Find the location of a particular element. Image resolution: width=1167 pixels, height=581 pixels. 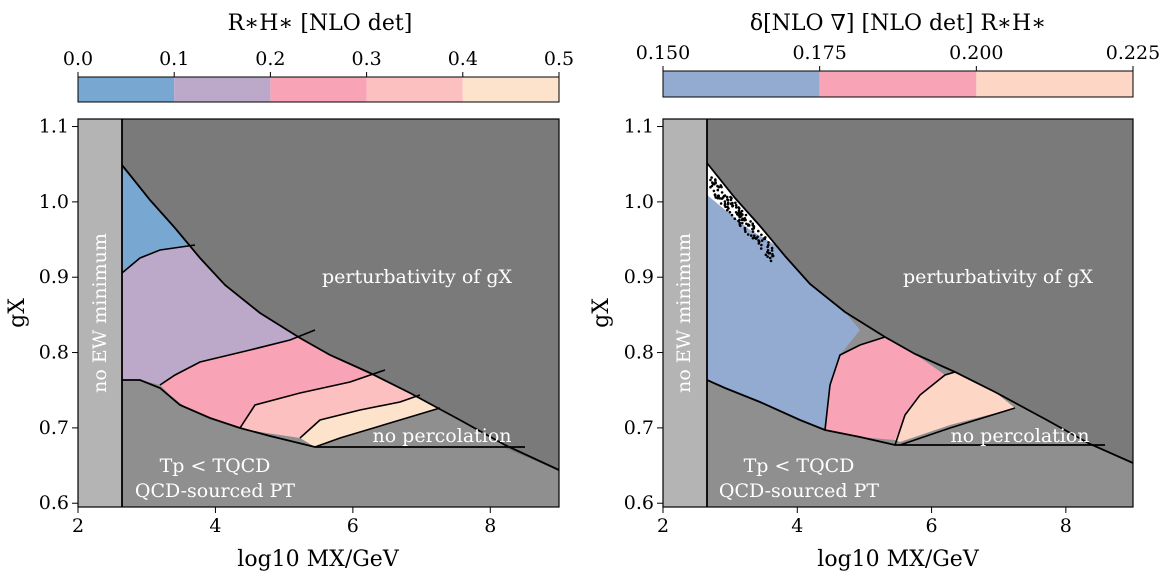

right-x-tick-label: 4 is located at coordinates (797, 526).